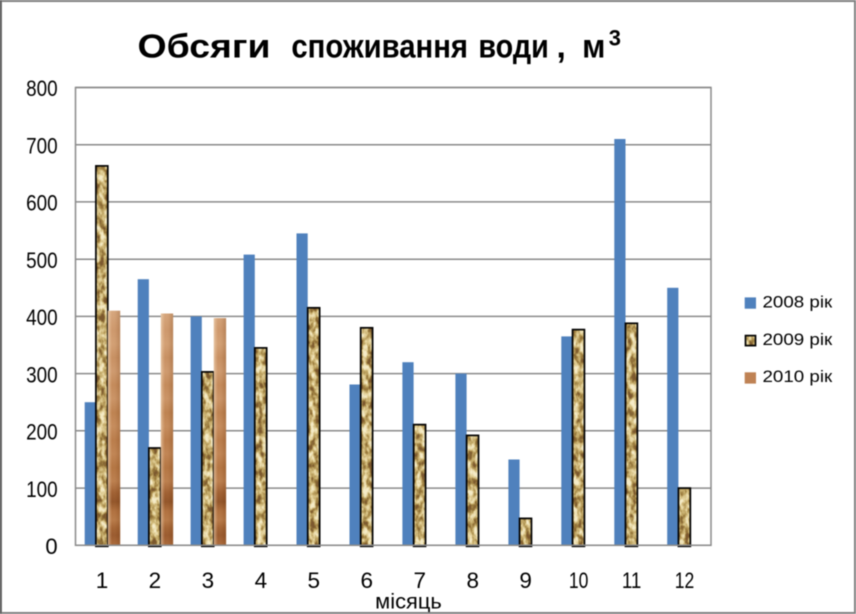 The image size is (856, 614). I want to click on svg-text: 4, so click(261, 580).